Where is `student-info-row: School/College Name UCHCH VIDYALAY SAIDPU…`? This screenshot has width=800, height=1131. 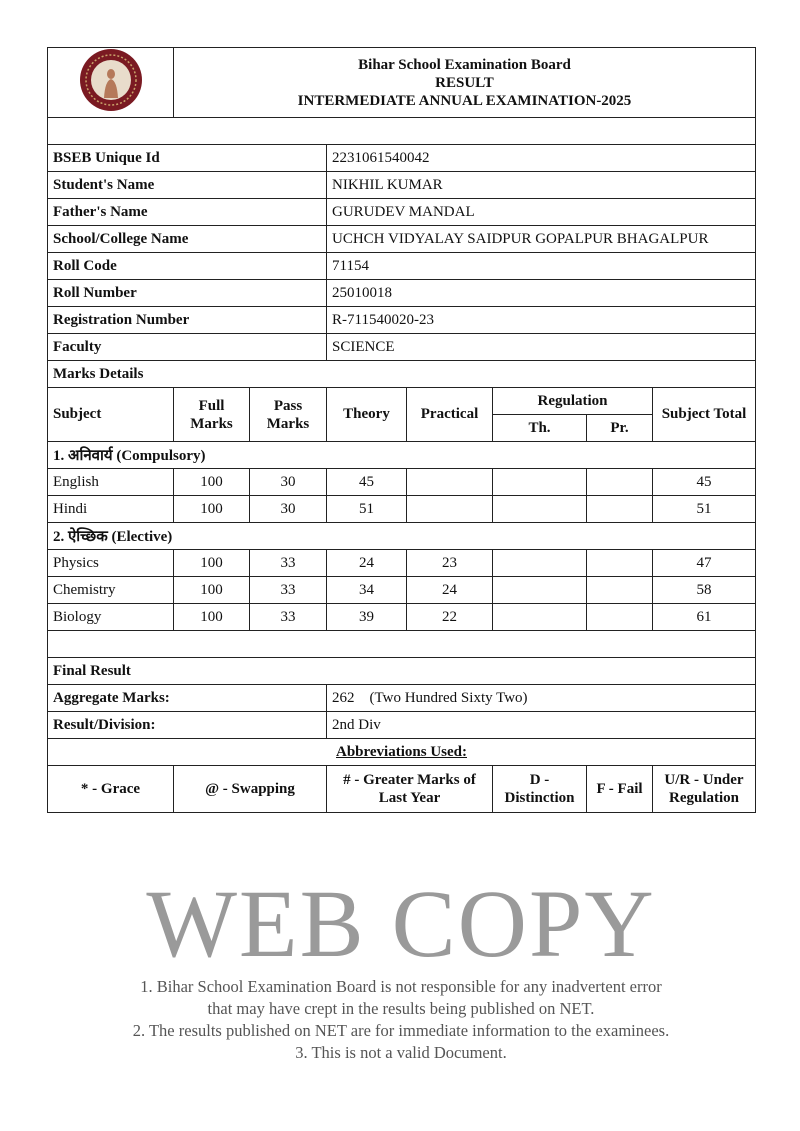 student-info-row: School/College Name UCHCH VIDYALAY SAIDPU… is located at coordinates (401, 239).